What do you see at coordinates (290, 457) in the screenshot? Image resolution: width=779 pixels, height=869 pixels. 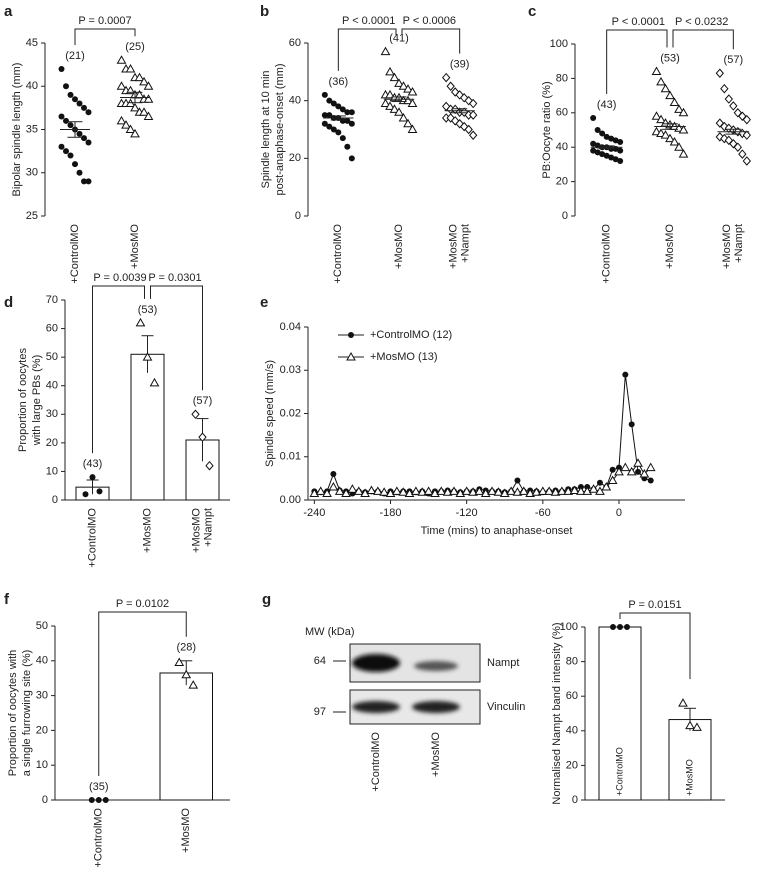 I see `y-tick-label: 0.01` at bounding box center [290, 457].